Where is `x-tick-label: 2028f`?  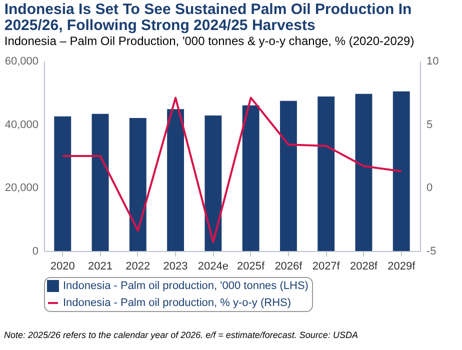
x-tick-label: 2028f is located at coordinates (364, 266).